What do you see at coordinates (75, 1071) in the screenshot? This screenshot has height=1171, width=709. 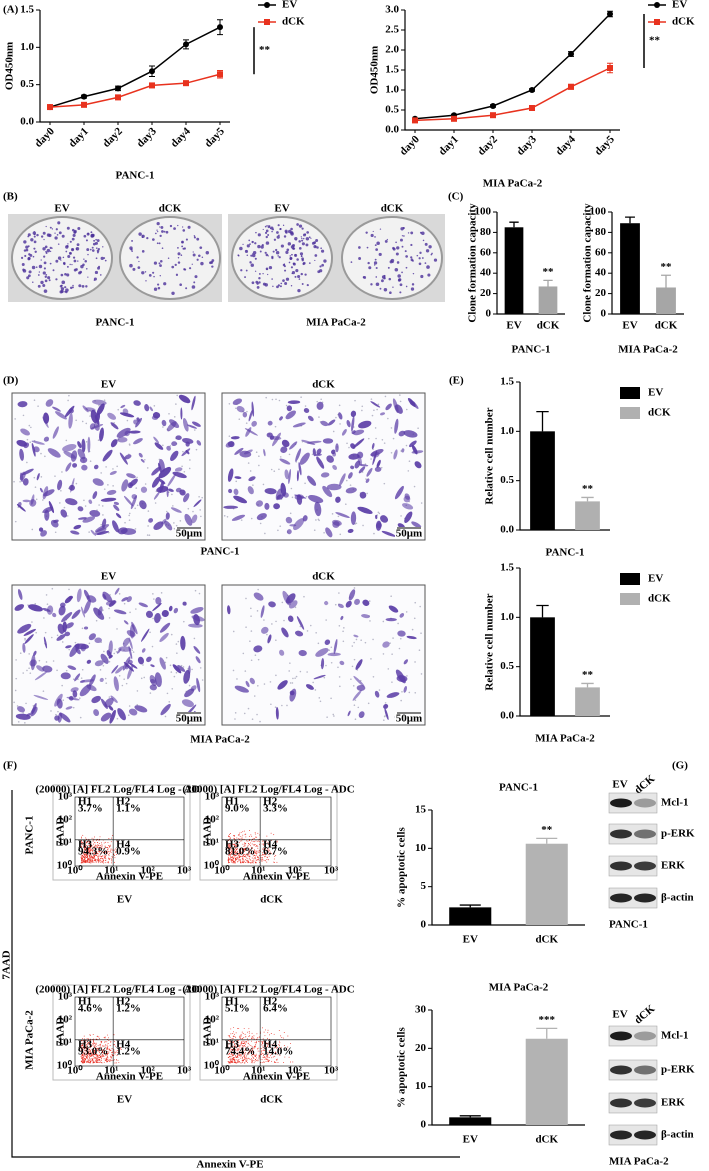 I see `flow-x-tick: 10⁰` at bounding box center [75, 1071].